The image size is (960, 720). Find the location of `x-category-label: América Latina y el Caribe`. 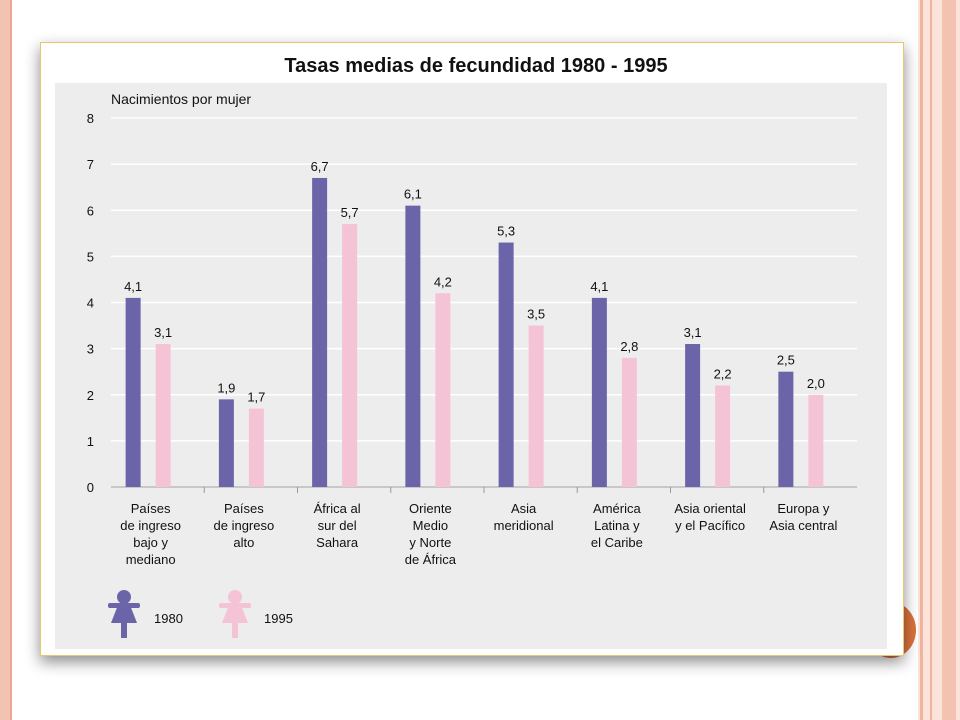

x-category-label: América Latina y el Caribe is located at coordinates (617, 525).